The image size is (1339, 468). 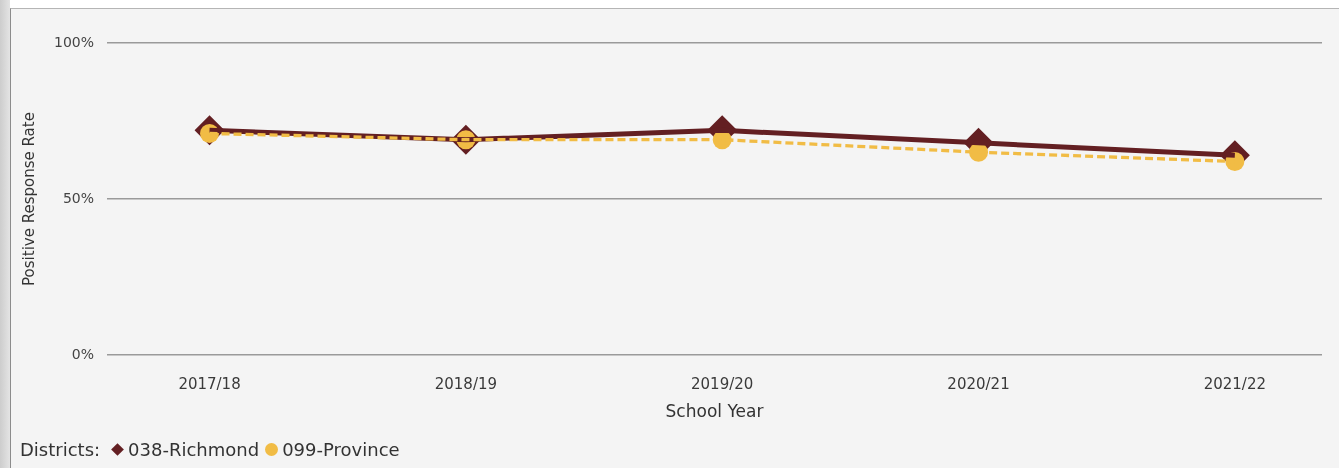 I want to click on y-axis-title: Positive Response Rate, so click(x=28, y=199).